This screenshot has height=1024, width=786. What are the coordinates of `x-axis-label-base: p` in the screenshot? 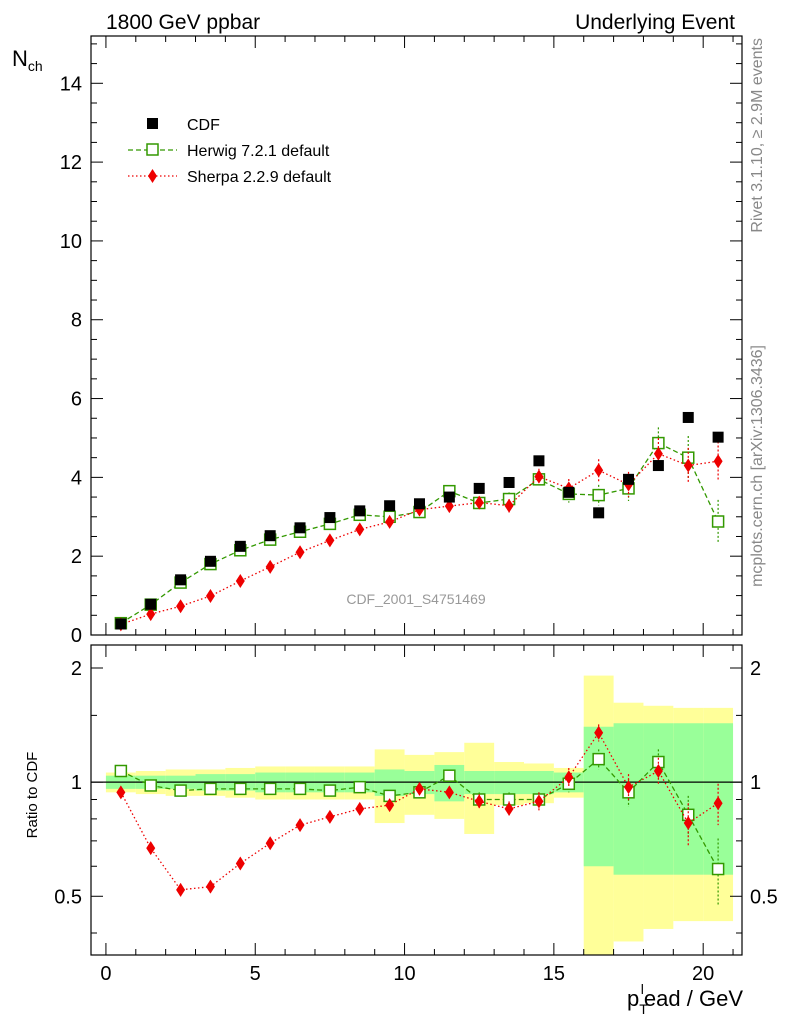 It's located at (633, 998).